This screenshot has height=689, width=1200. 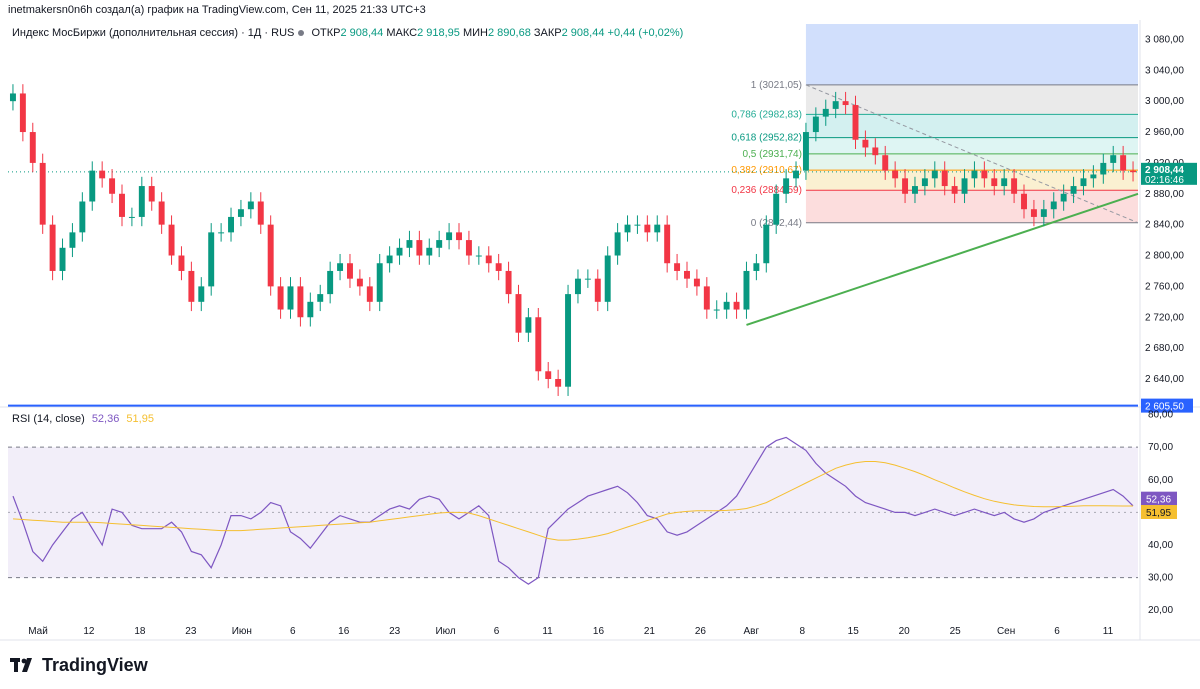 What do you see at coordinates (1164, 317) in the screenshot?
I see `price-axis-label: 2 720,00` at bounding box center [1164, 317].